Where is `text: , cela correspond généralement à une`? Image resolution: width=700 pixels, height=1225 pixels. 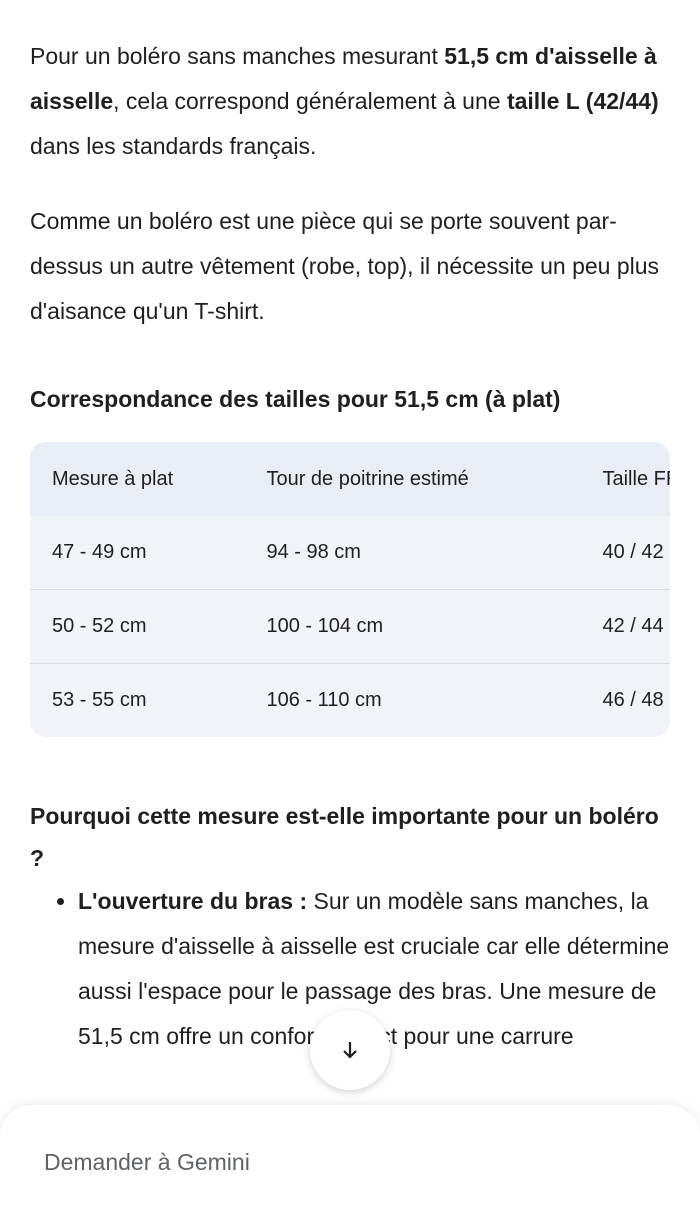
text: , cela correspond généralement à une is located at coordinates (310, 101).